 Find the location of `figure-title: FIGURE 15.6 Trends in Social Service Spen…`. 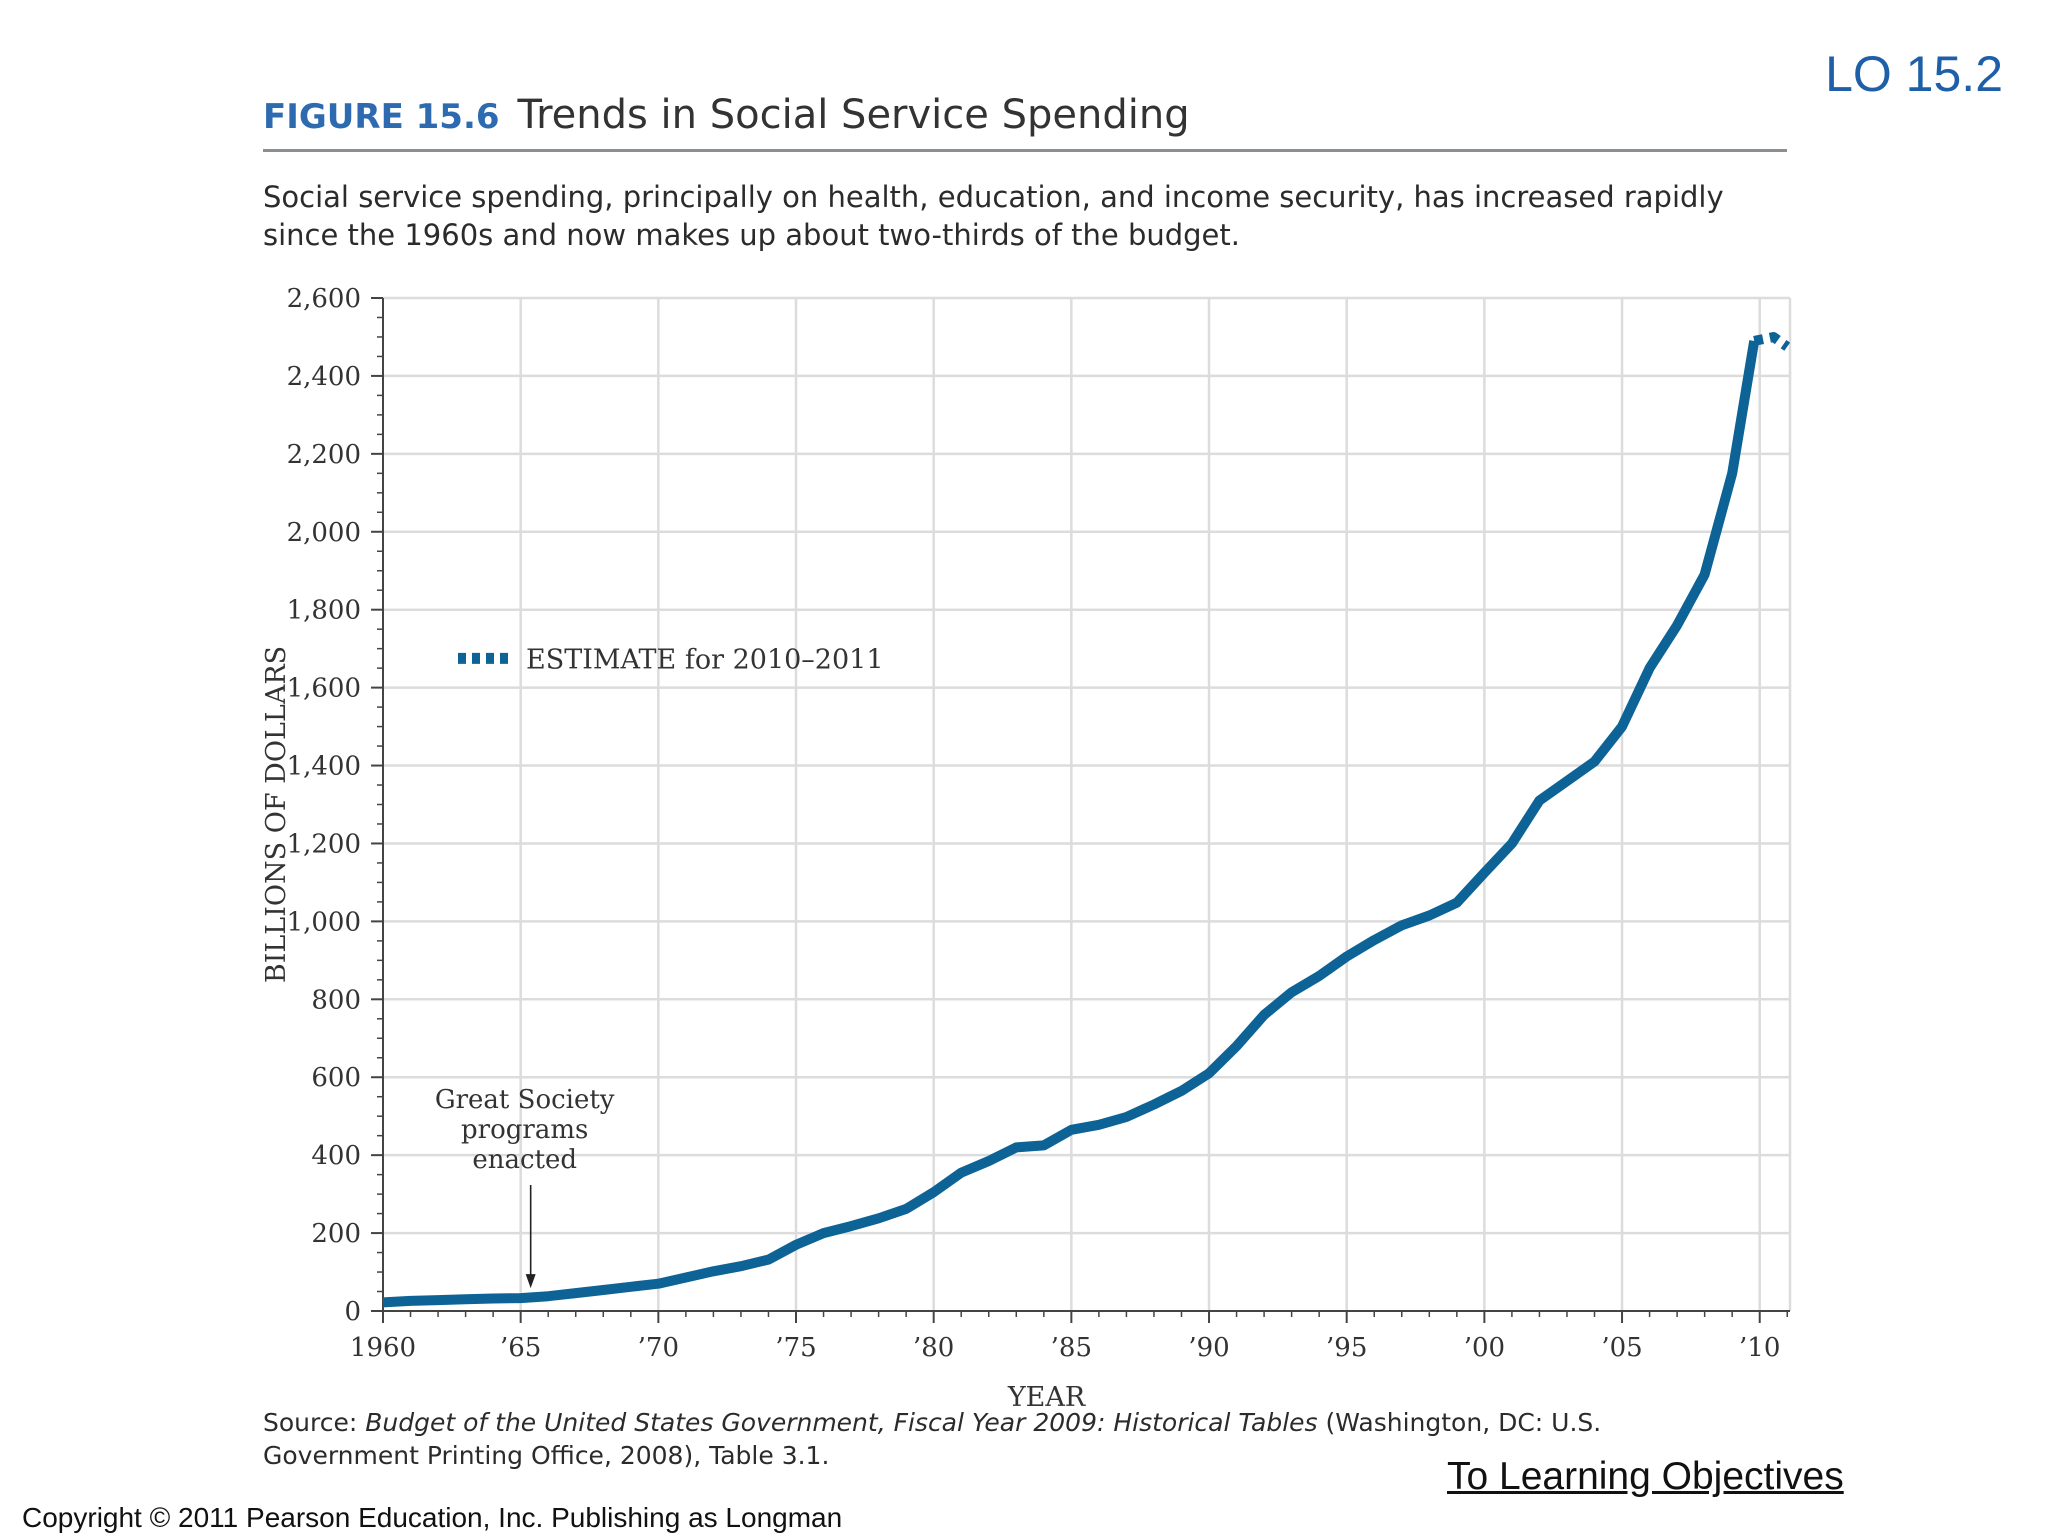

figure-title: FIGURE 15.6 Trends in Social Service Spen… is located at coordinates (726, 115).